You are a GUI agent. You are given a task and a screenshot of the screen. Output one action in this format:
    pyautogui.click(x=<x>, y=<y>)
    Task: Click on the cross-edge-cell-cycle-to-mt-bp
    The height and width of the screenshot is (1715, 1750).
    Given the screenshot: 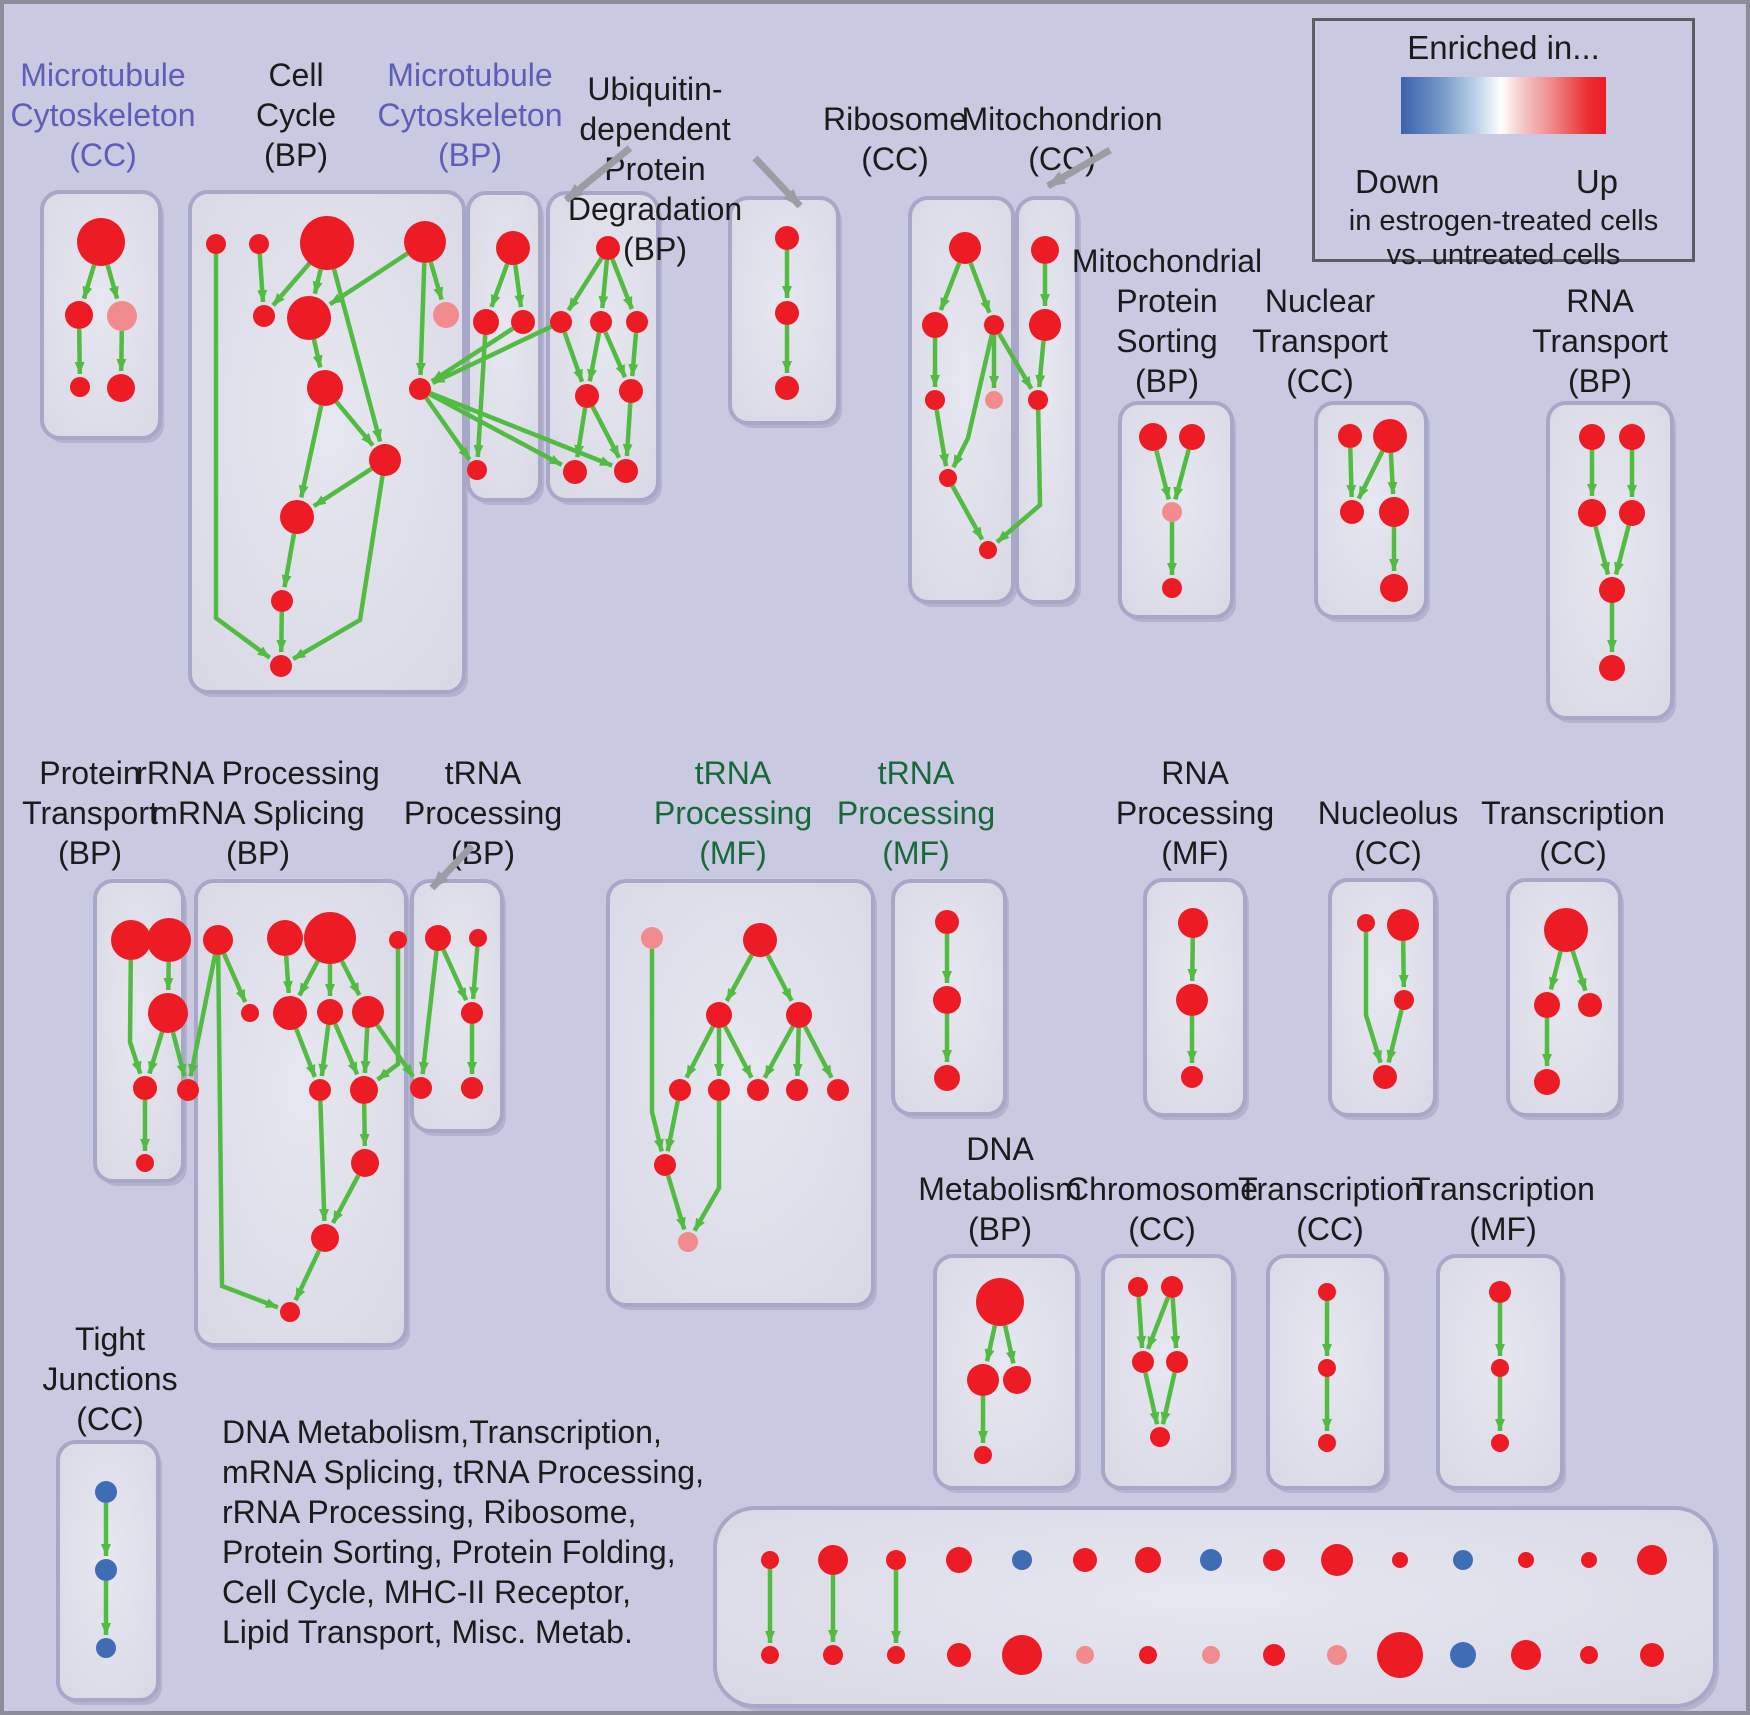 What is the action you would take?
    pyautogui.click(x=448, y=428)
    